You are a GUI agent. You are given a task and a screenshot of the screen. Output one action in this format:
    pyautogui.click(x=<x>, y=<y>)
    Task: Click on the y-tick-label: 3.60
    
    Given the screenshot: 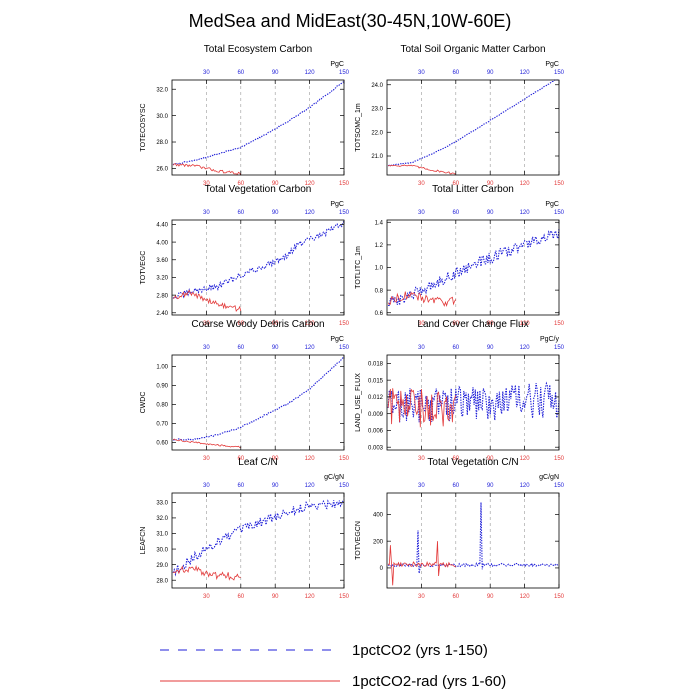 What is the action you would take?
    pyautogui.click(x=162, y=261)
    